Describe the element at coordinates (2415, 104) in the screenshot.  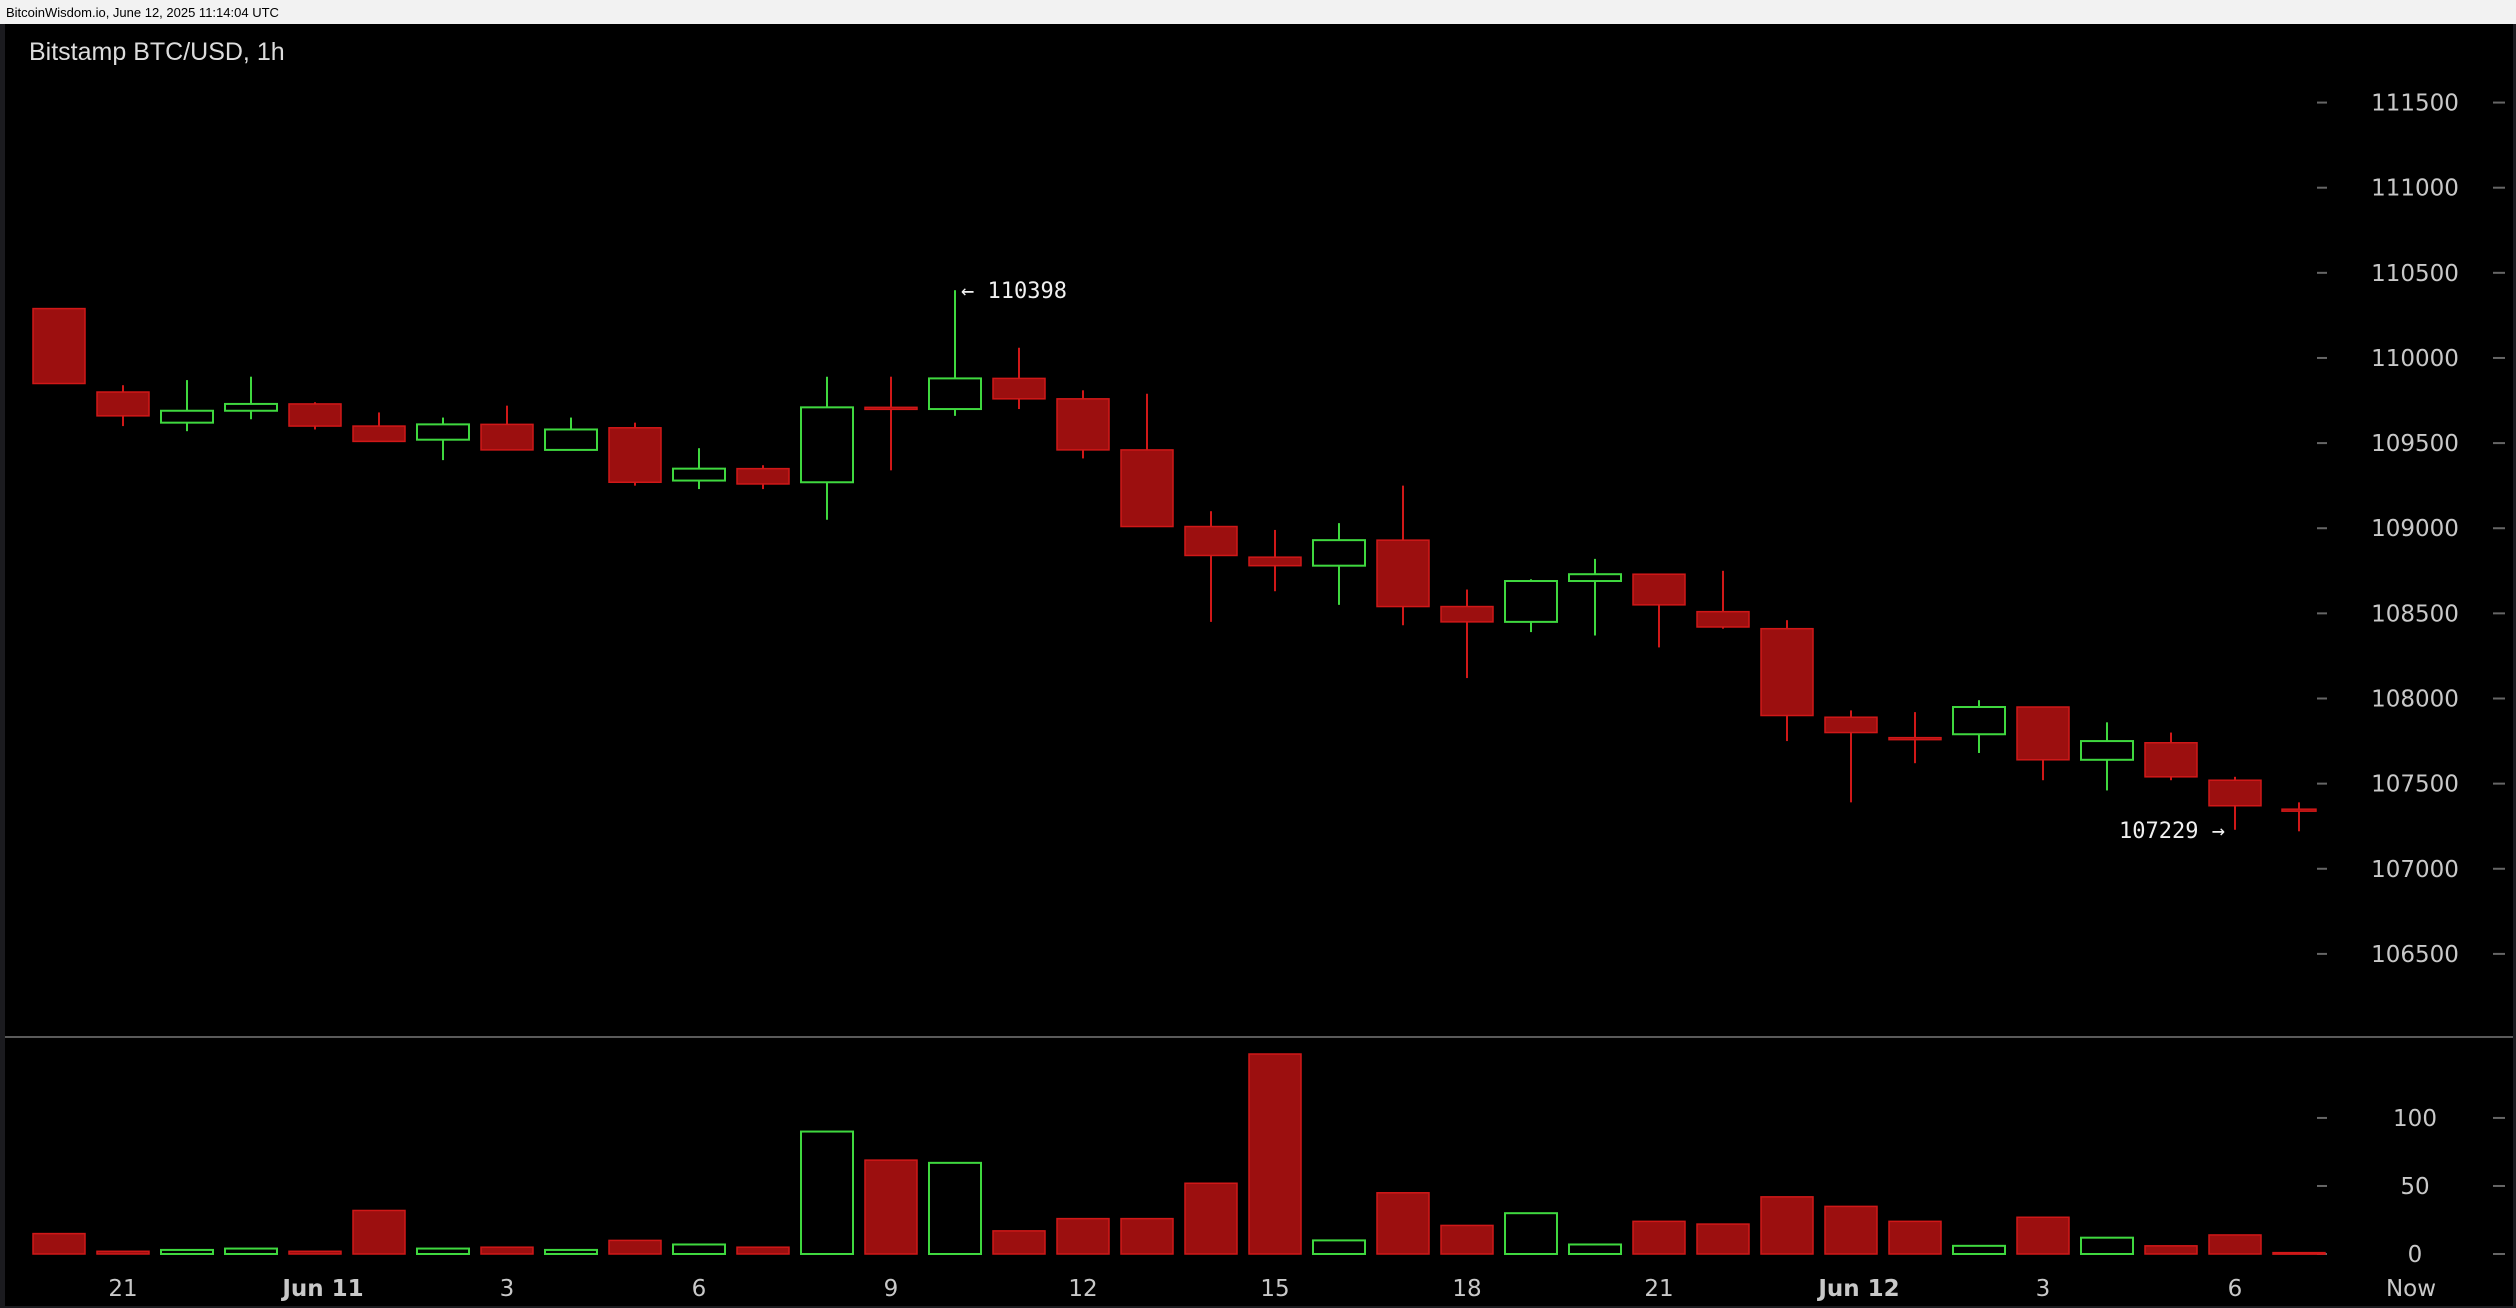
I see `price-tick-label: 111500` at that location.